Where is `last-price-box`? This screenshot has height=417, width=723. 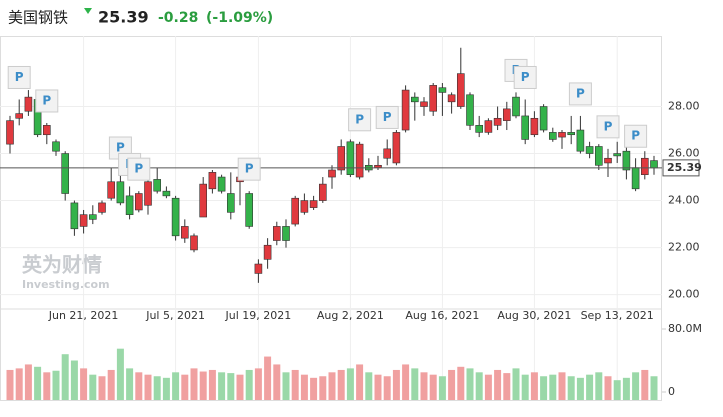
last-price-box is located at coordinates (681, 168).